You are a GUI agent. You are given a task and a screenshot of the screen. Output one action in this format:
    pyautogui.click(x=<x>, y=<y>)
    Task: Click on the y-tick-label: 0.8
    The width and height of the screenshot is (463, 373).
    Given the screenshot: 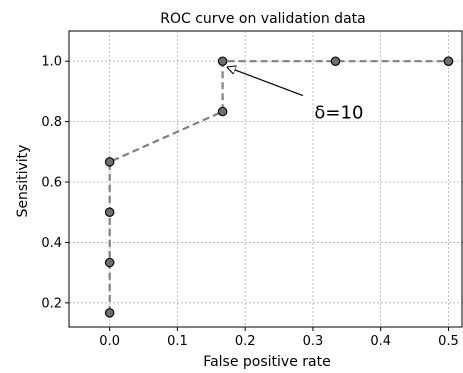 What is the action you would take?
    pyautogui.click(x=51, y=122)
    